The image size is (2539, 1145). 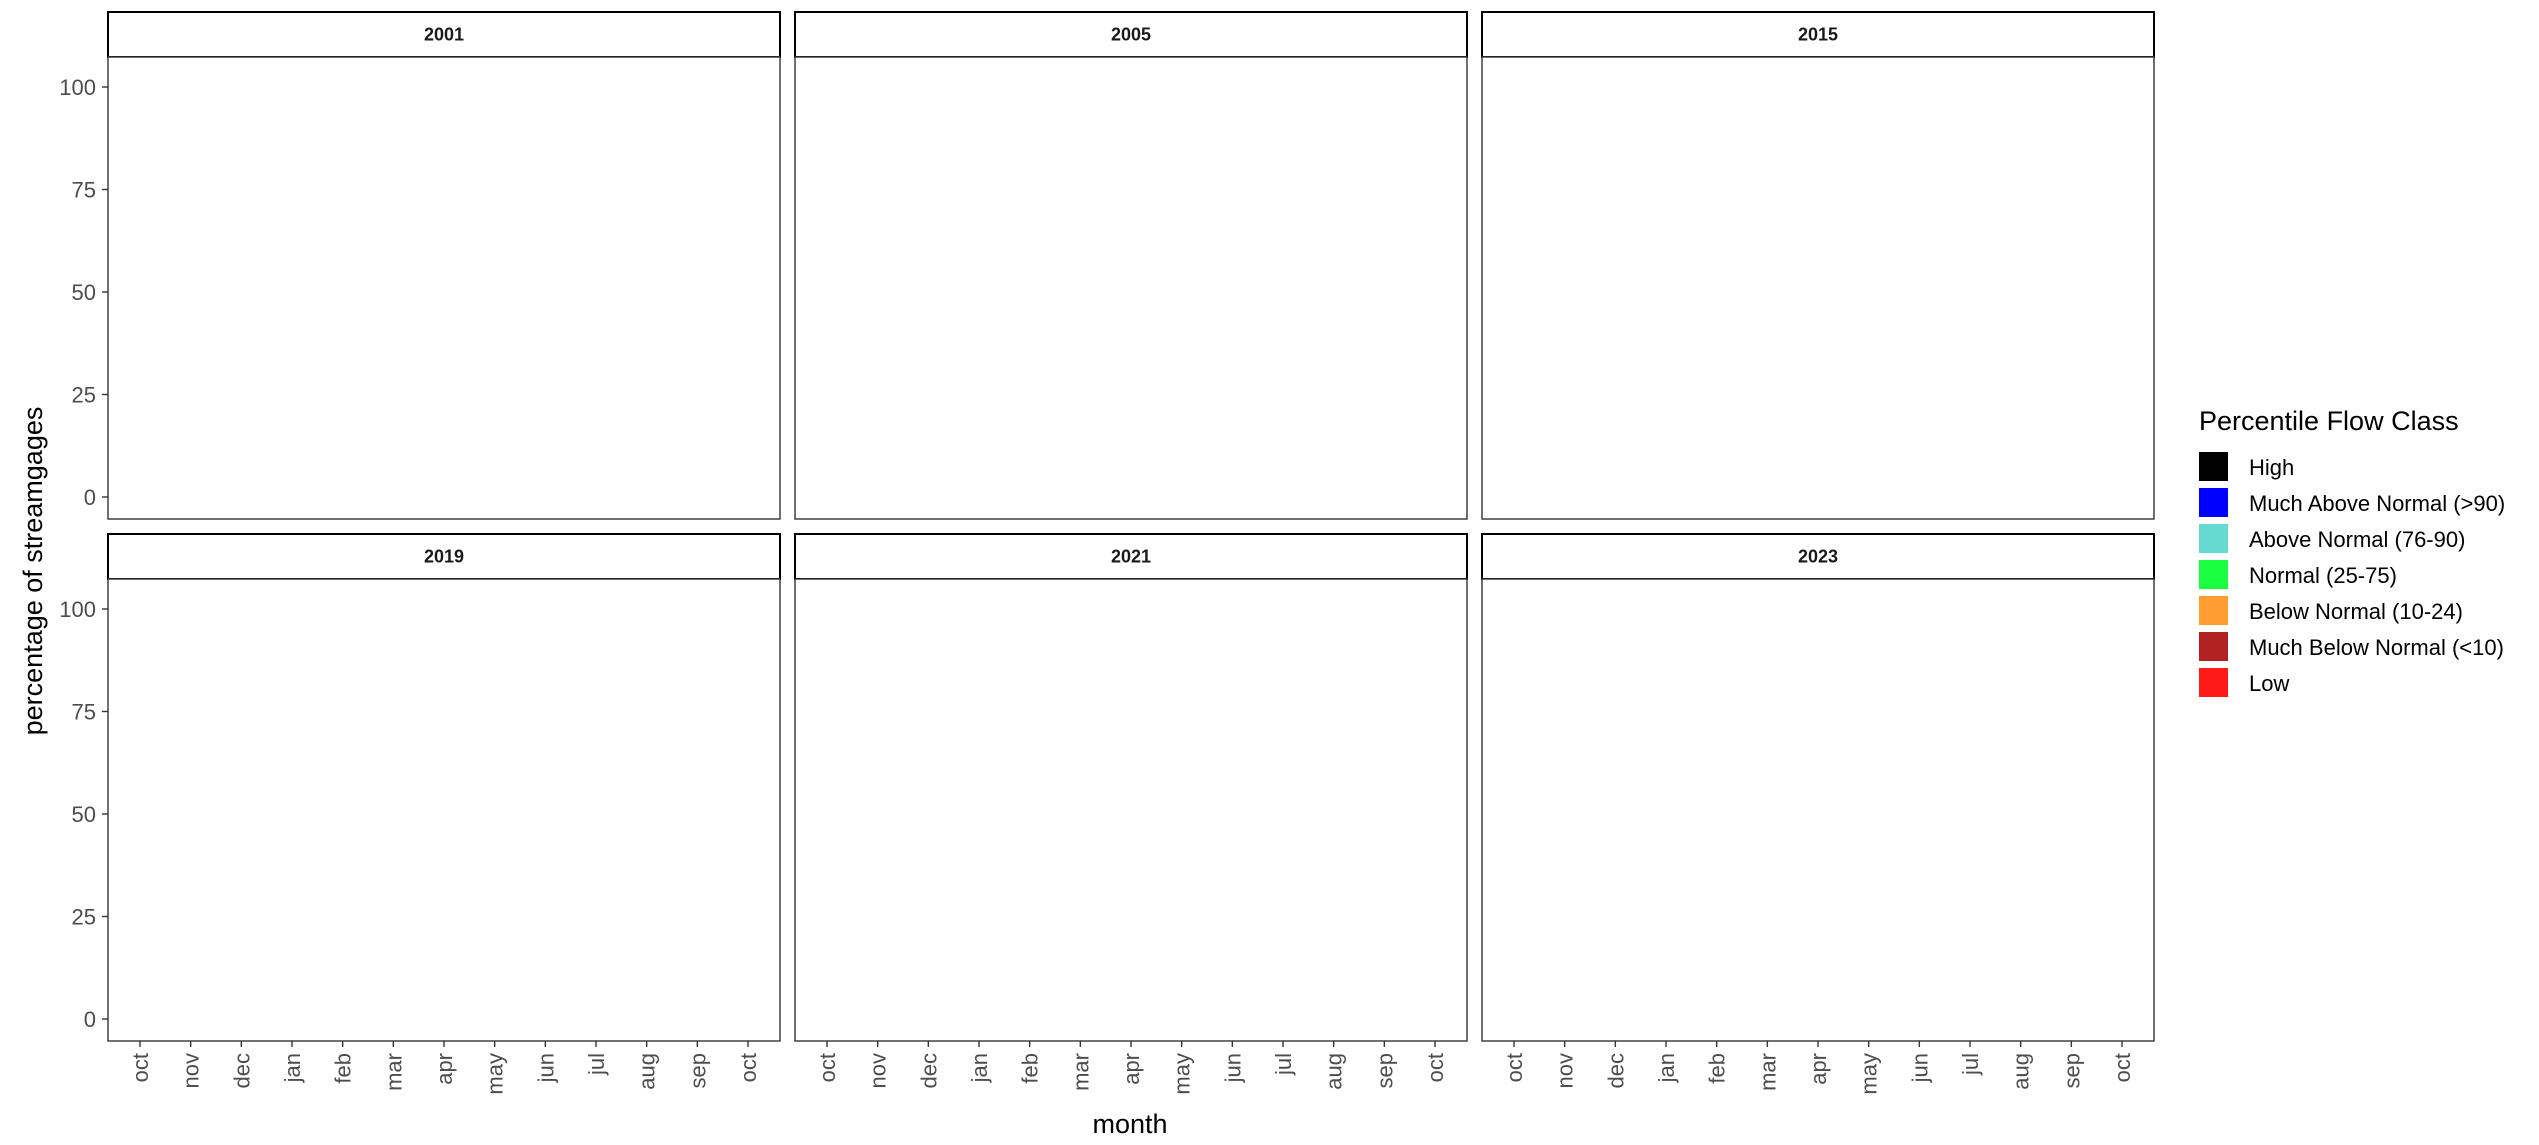 I want to click on y-axis-title: percentage of streamgages, so click(x=33, y=571).